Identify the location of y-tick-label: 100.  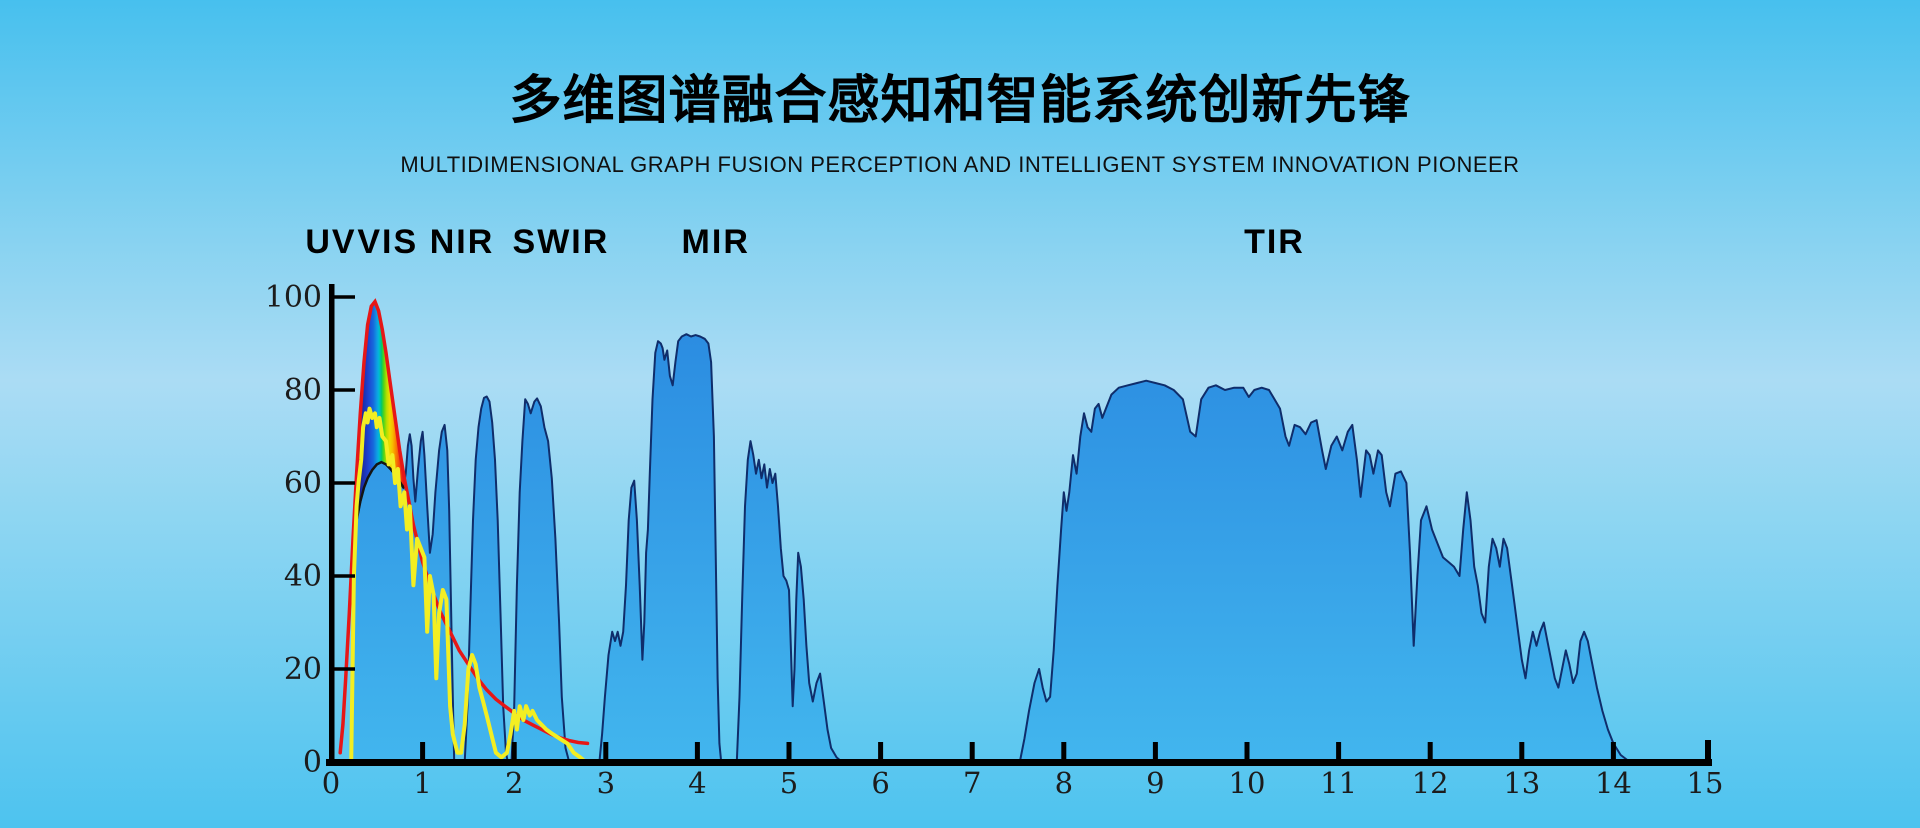
(293, 297).